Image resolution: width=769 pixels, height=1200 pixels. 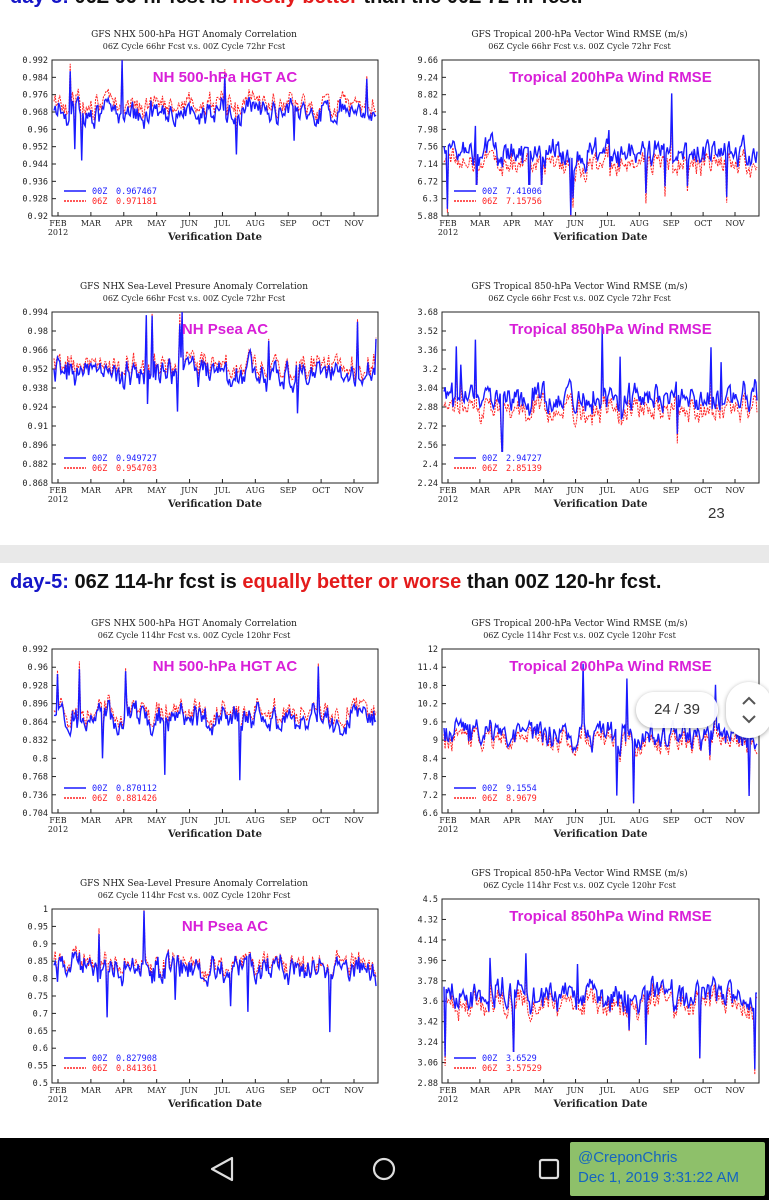 I want to click on slide-separator, so click(x=384, y=554).